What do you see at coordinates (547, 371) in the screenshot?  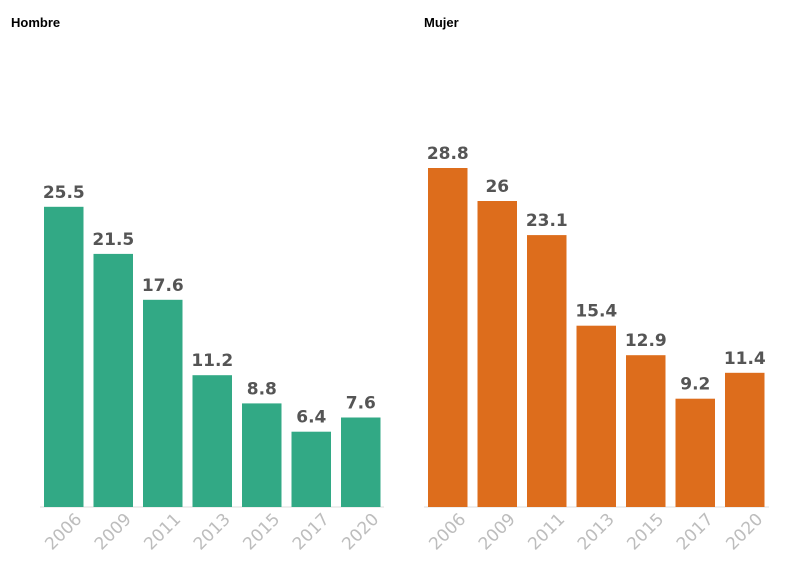 I see `bar-mujer-2011` at bounding box center [547, 371].